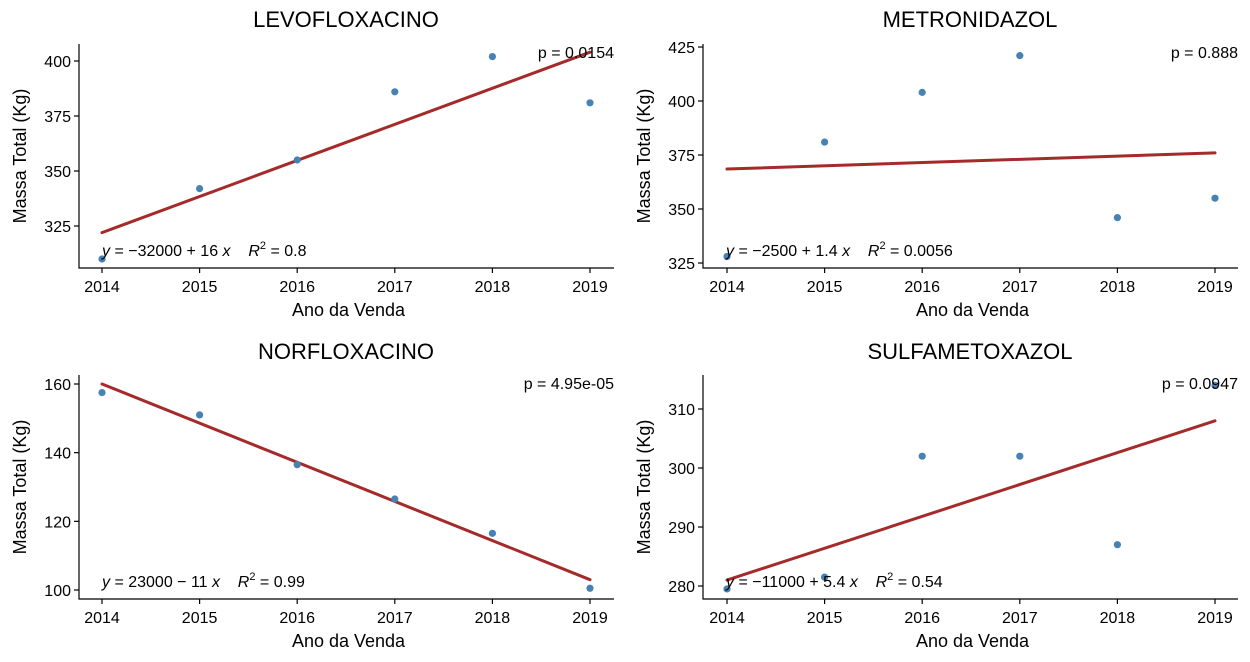 The height and width of the screenshot is (662, 1250). What do you see at coordinates (166, 251) in the screenshot?
I see `equation-body: = −32000 + 16` at bounding box center [166, 251].